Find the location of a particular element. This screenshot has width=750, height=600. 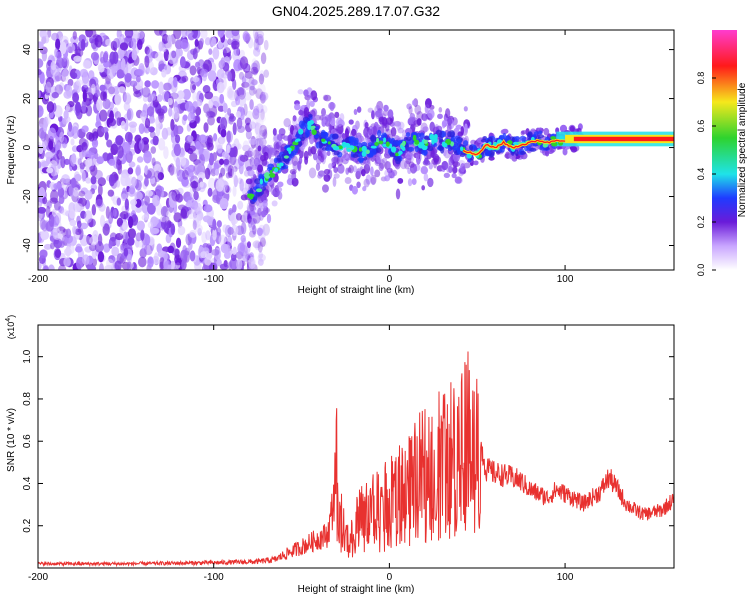

x-tick-label: 0 is located at coordinates (390, 279).